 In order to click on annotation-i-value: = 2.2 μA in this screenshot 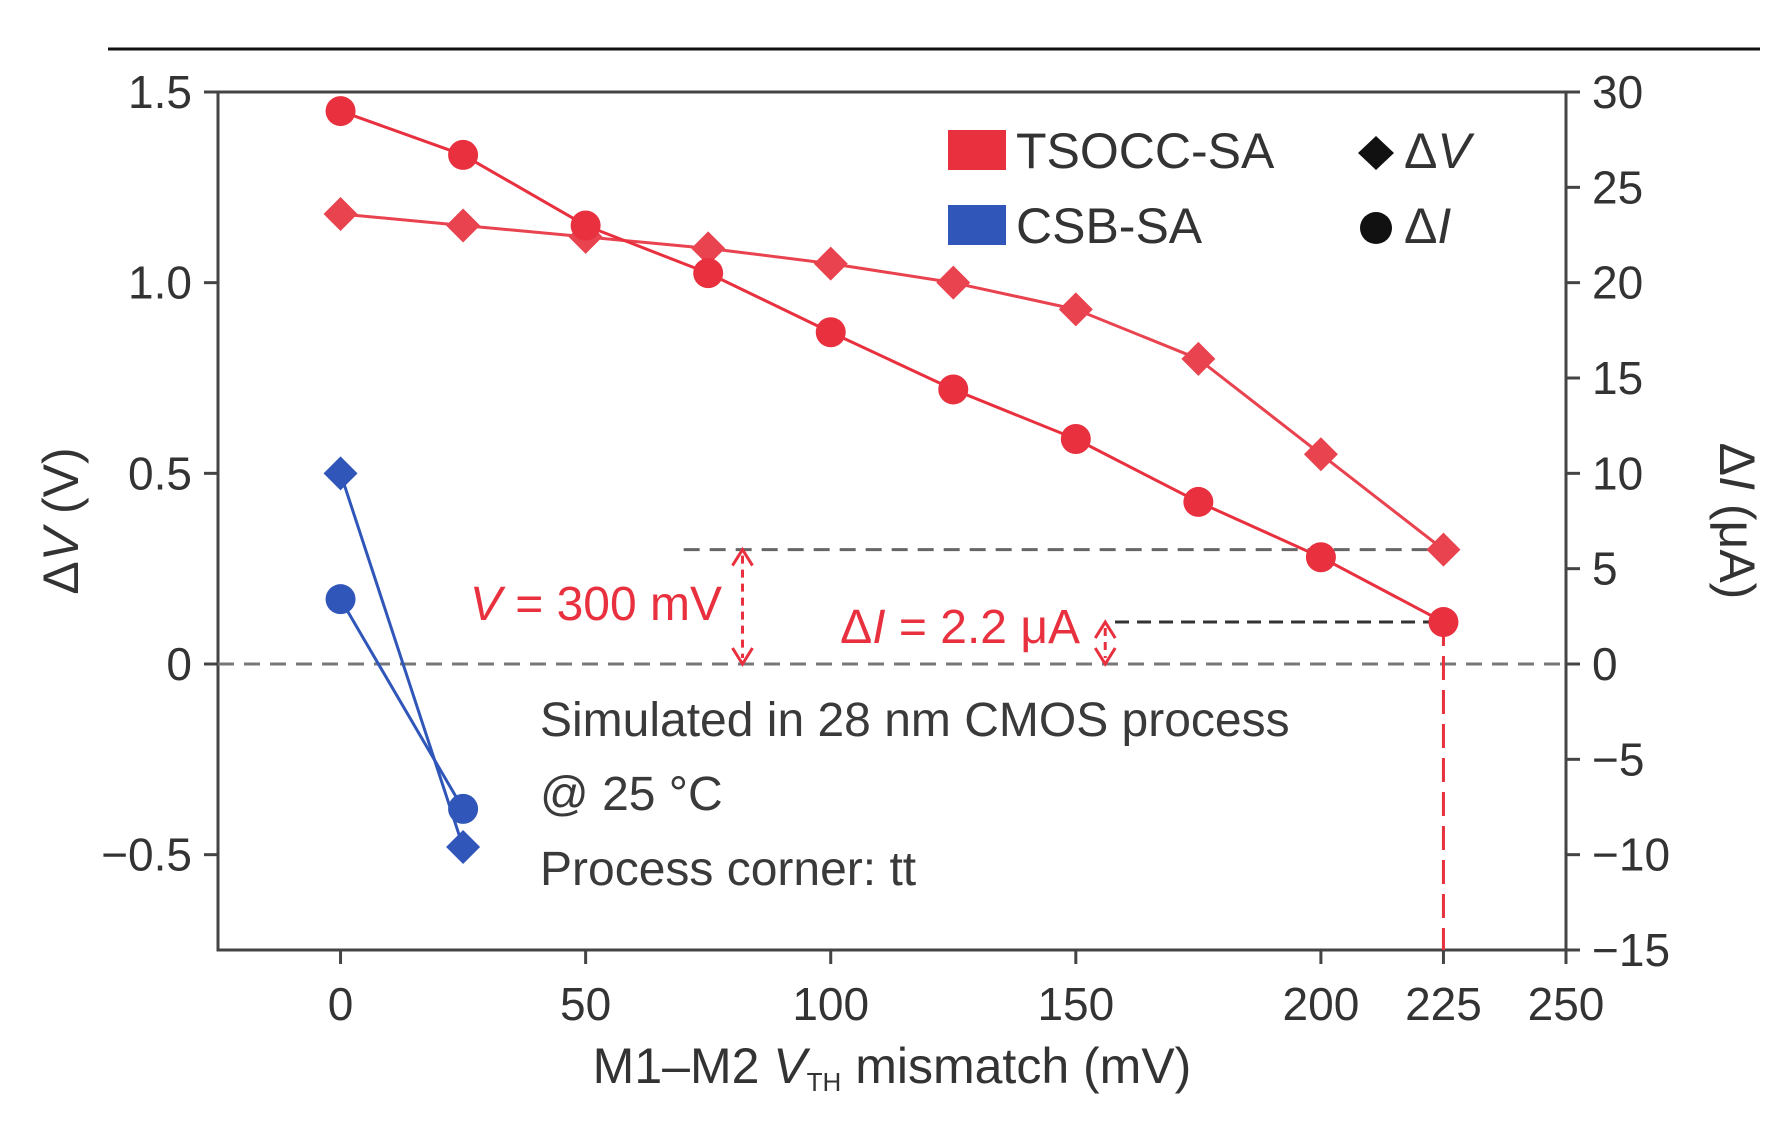, I will do `click(983, 627)`.